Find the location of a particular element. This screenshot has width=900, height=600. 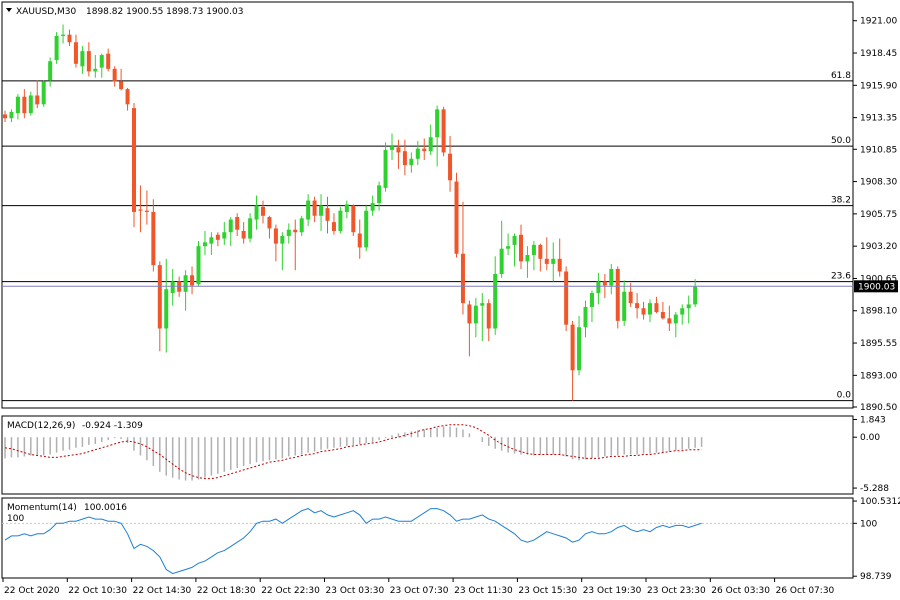

time-tick-label: 23 Oct 07:30 is located at coordinates (419, 591).